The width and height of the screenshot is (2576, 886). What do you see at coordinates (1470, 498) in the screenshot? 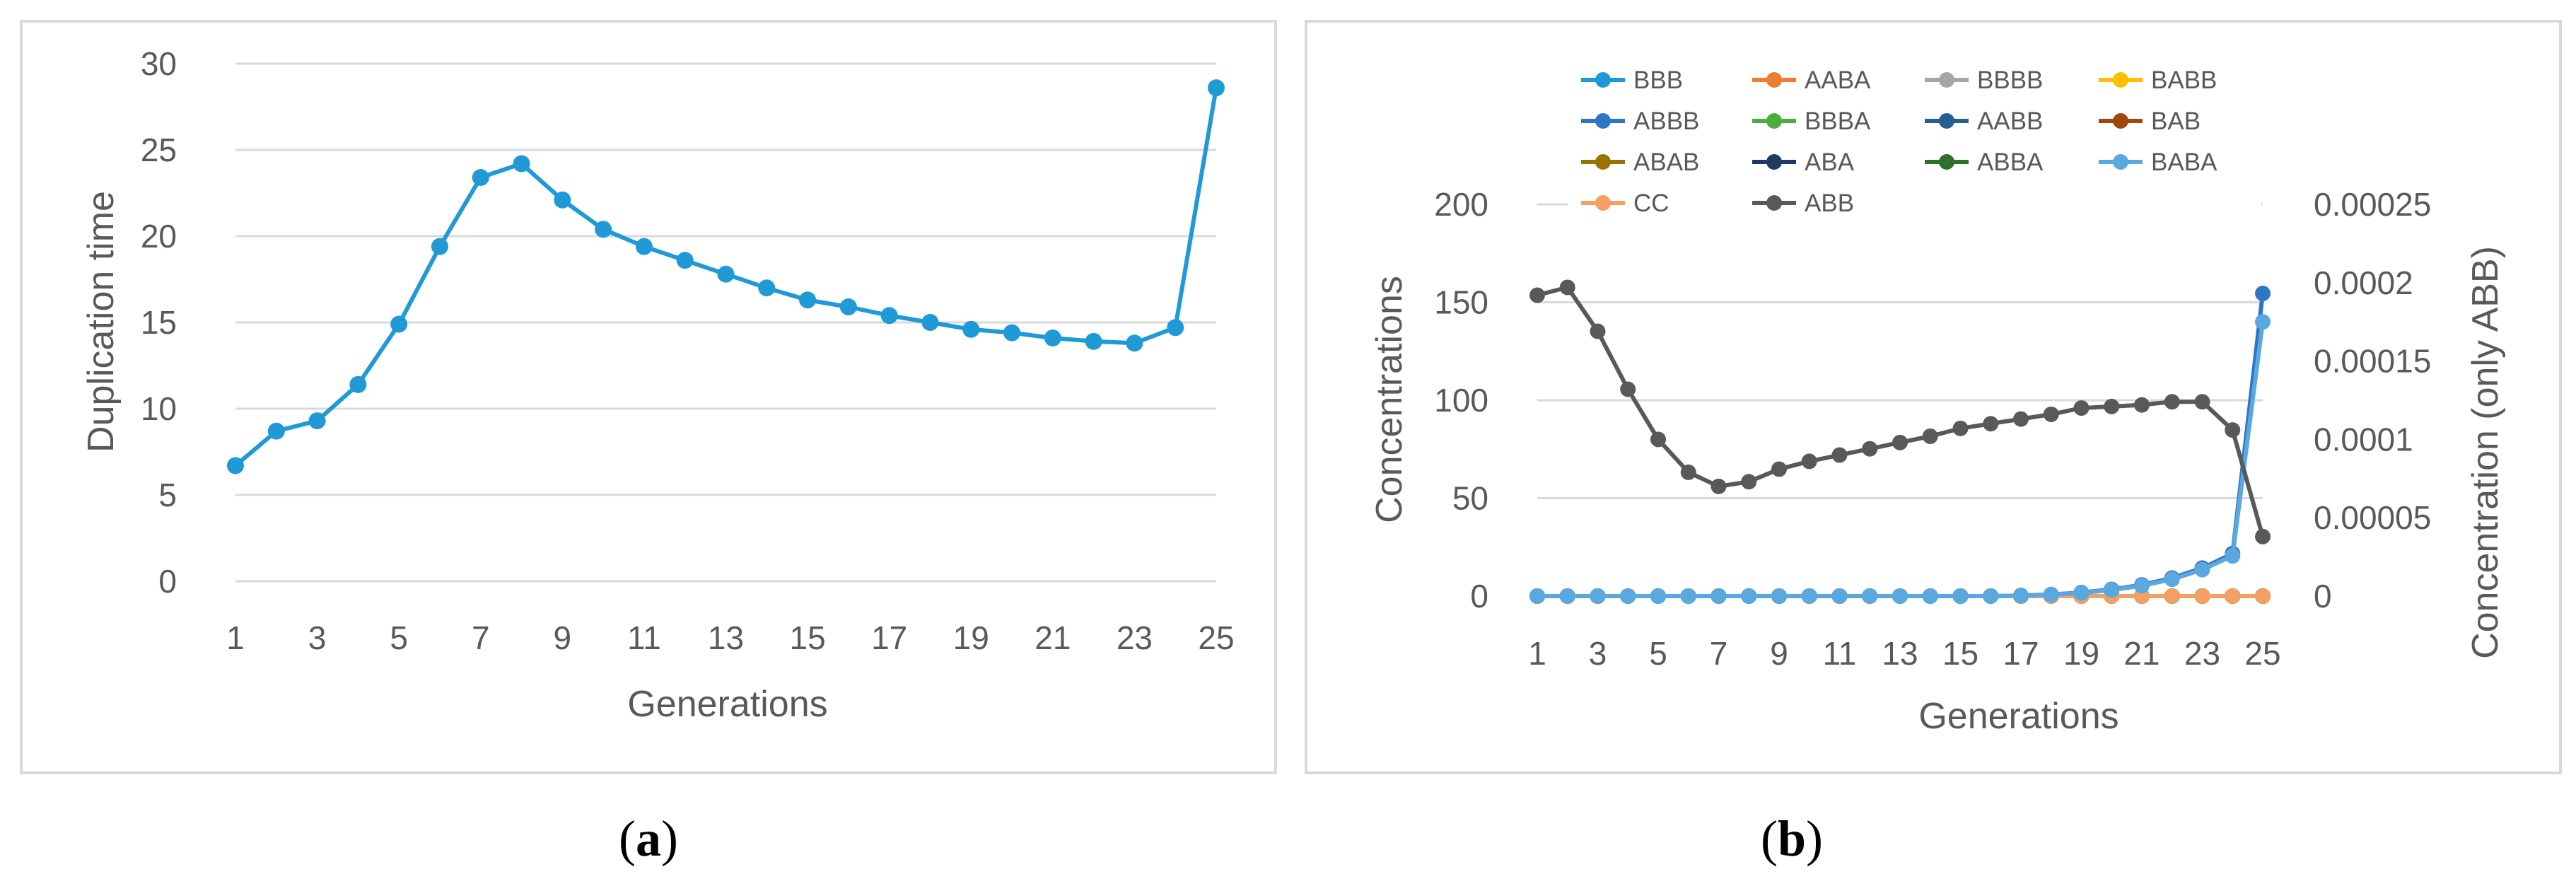
I see `y-tick-label: 50` at bounding box center [1470, 498].